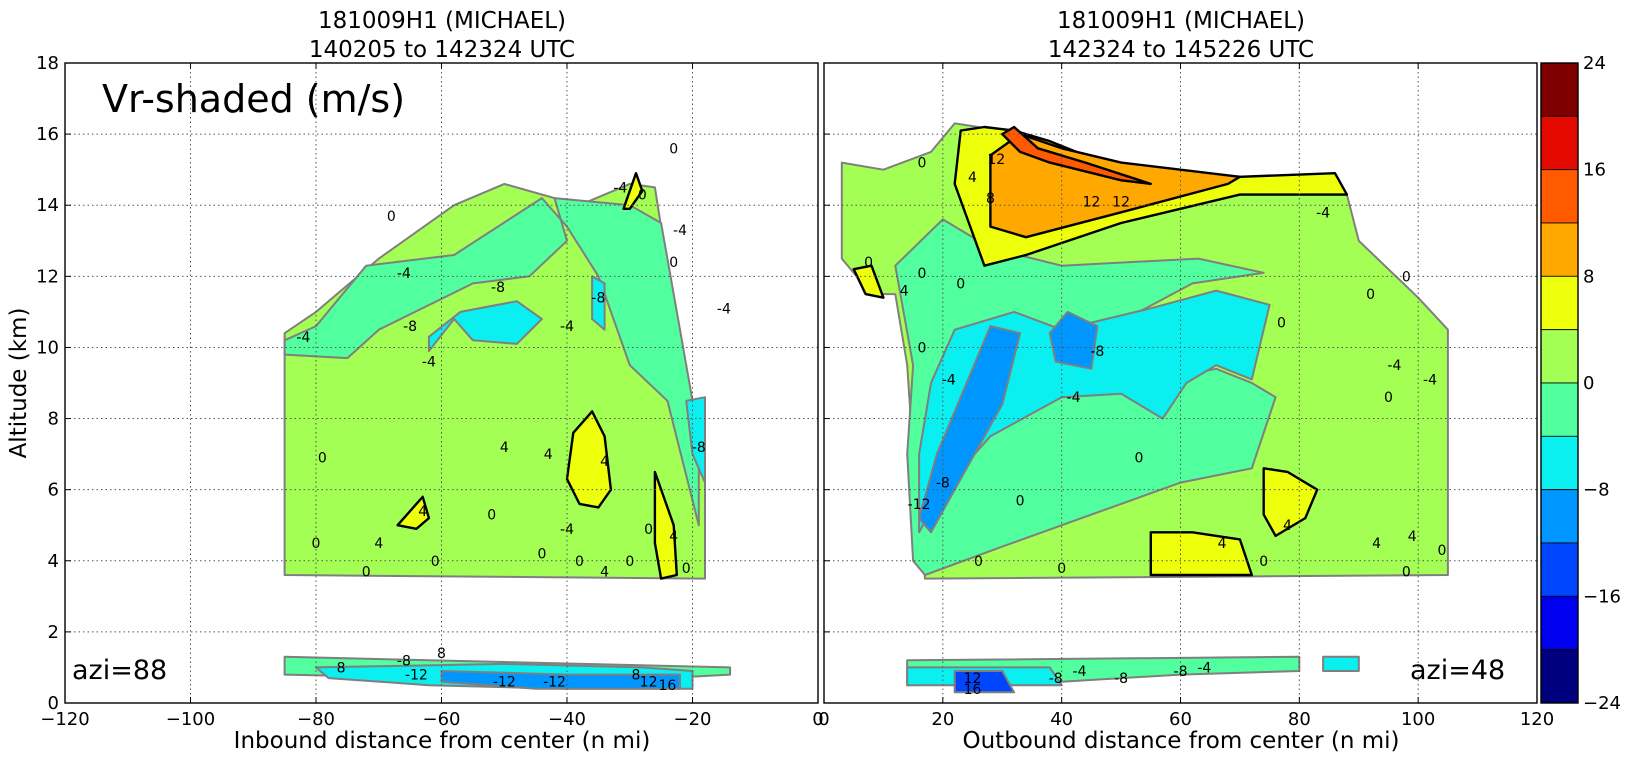  What do you see at coordinates (1097, 352) in the screenshot?
I see `right-contour-label-15: -8` at bounding box center [1097, 352].